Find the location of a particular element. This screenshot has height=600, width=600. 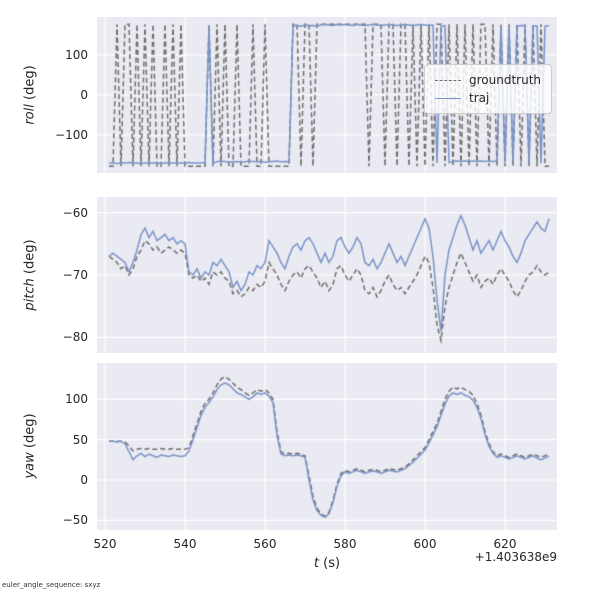

legend: groundtruth traj is located at coordinates (488, 89).